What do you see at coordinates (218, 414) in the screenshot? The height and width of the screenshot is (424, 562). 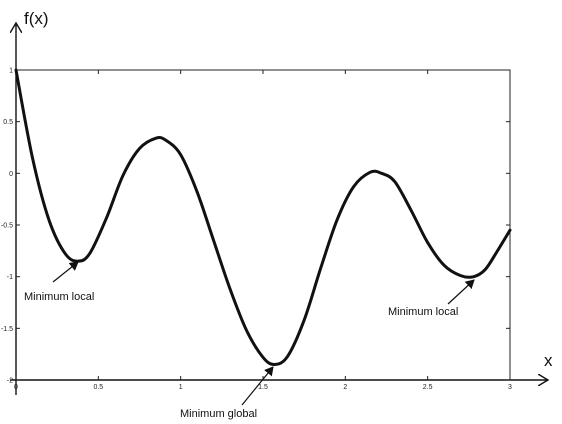 I see `annotation-label: Minimum global` at bounding box center [218, 414].